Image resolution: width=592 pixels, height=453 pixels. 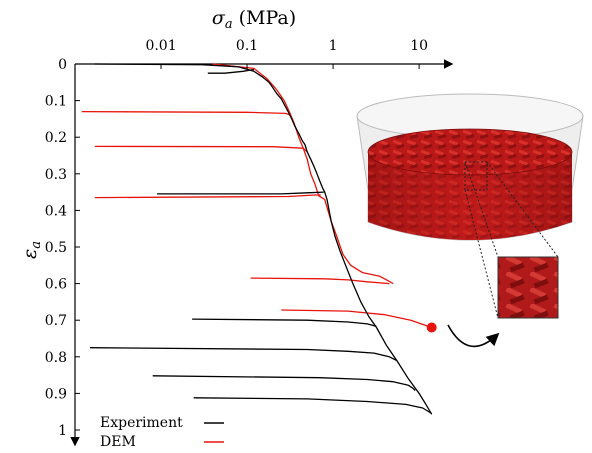 I want to click on pointer-arrow, so click(x=473, y=336).